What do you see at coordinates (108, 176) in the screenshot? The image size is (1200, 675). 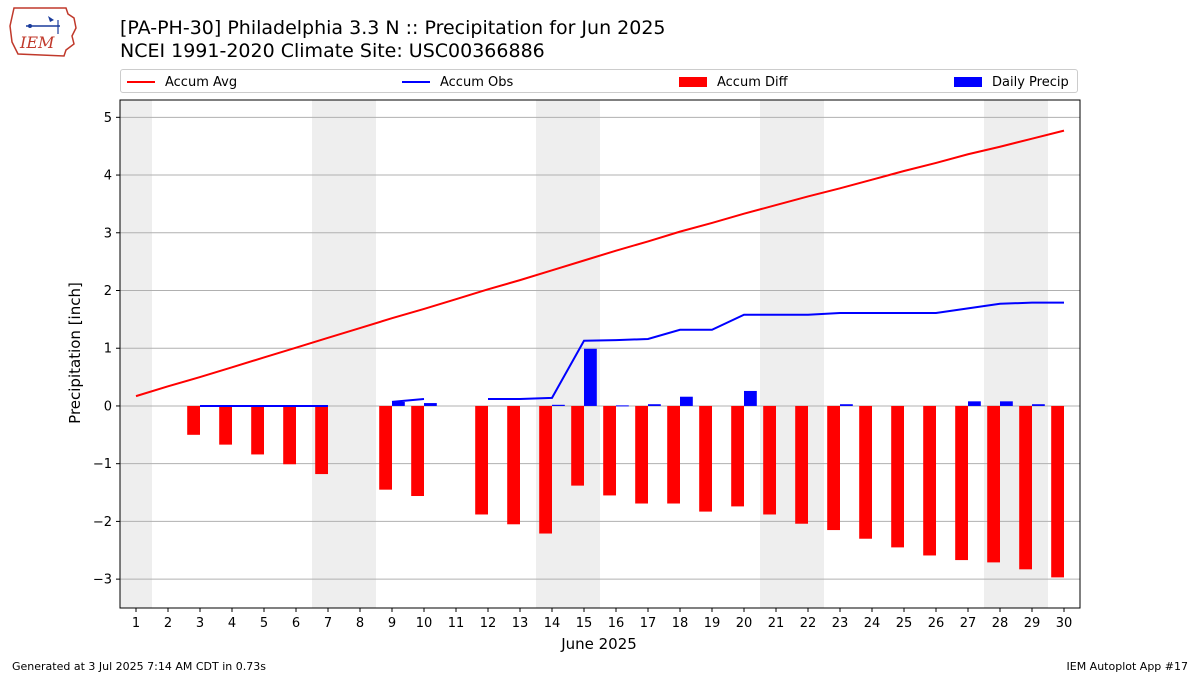 I see `y-tick-label: 4` at bounding box center [108, 176].